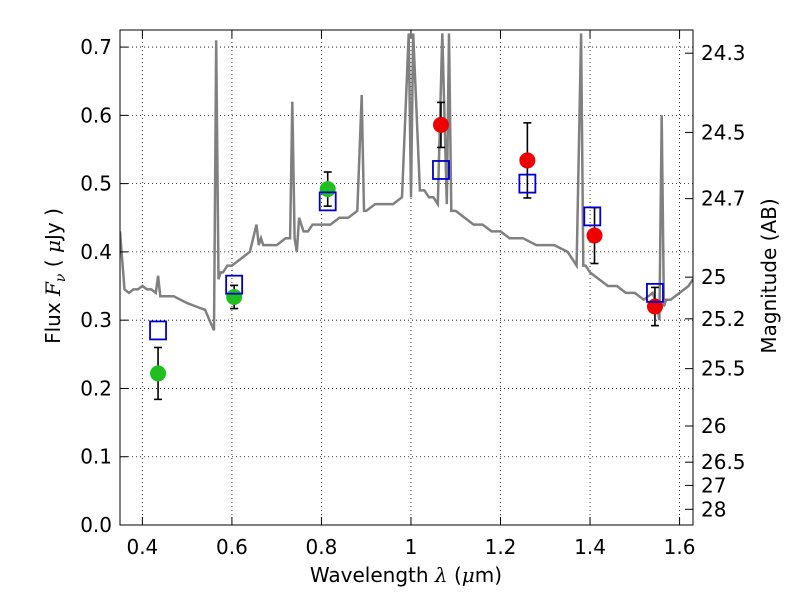 This screenshot has height=600, width=800. I want to click on x-tick-label: 0.4, so click(142, 547).